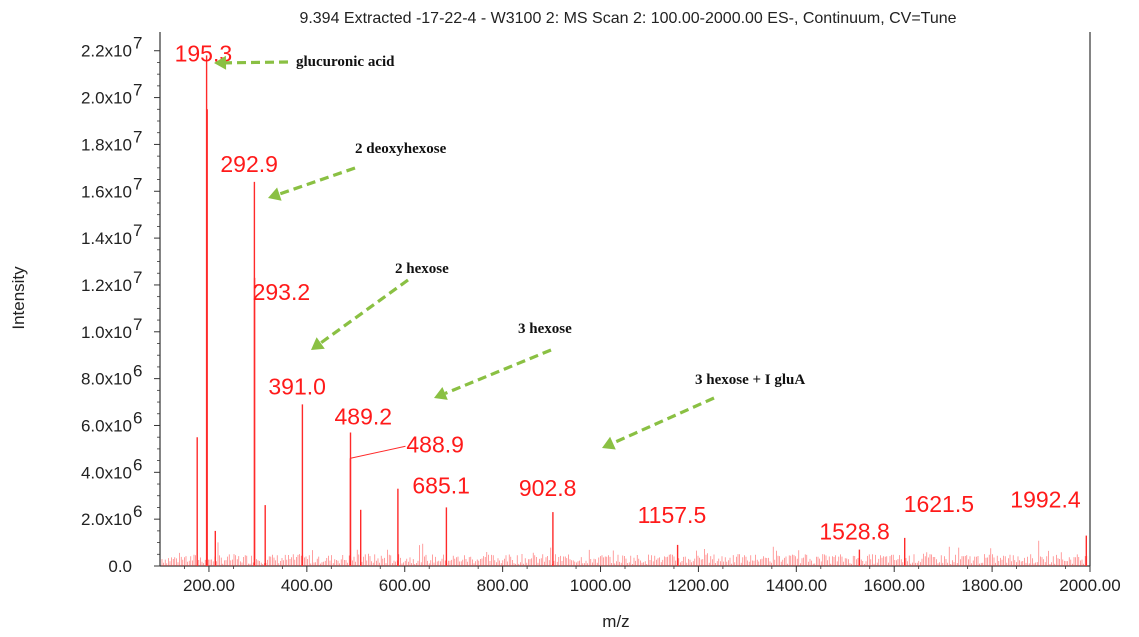  Describe the element at coordinates (378, 452) in the screenshot. I see `peak-label-leader` at that location.